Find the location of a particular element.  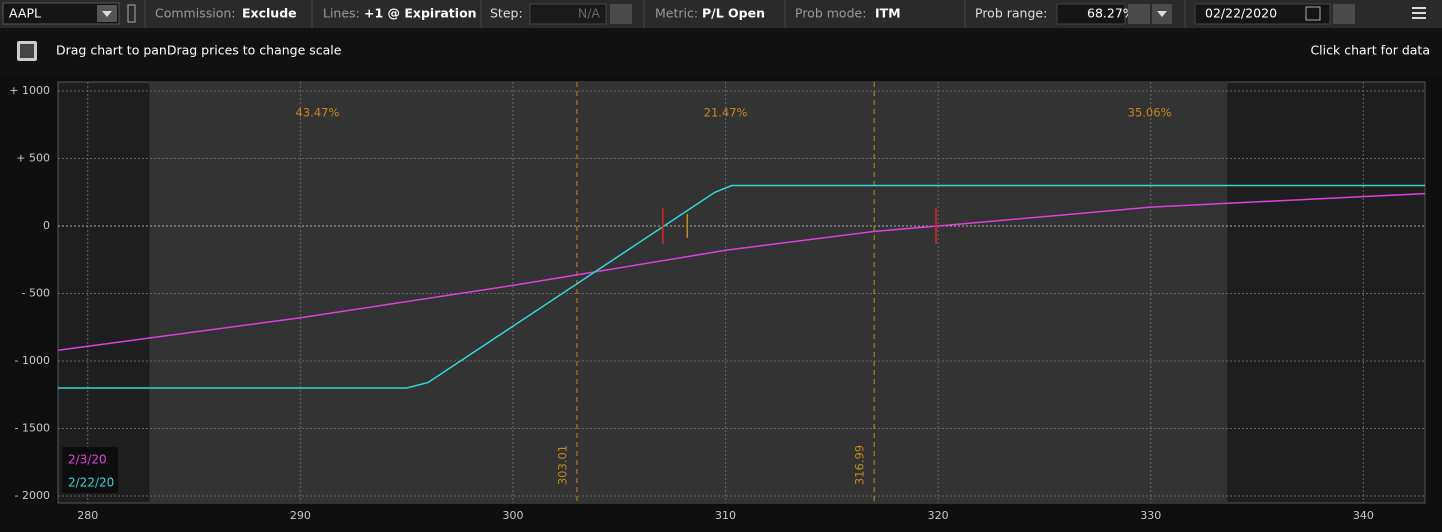

prob-mode-label: Prob mode: is located at coordinates (830, 13).